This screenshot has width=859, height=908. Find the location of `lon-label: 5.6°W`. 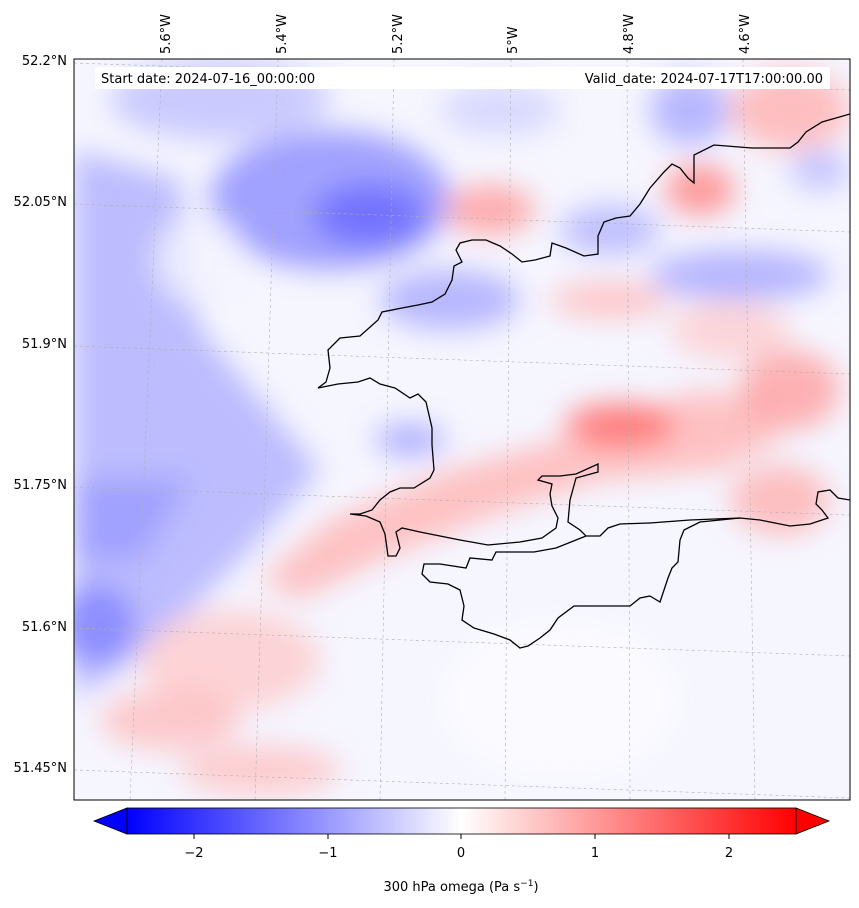

lon-label: 5.6°W is located at coordinates (166, 34).